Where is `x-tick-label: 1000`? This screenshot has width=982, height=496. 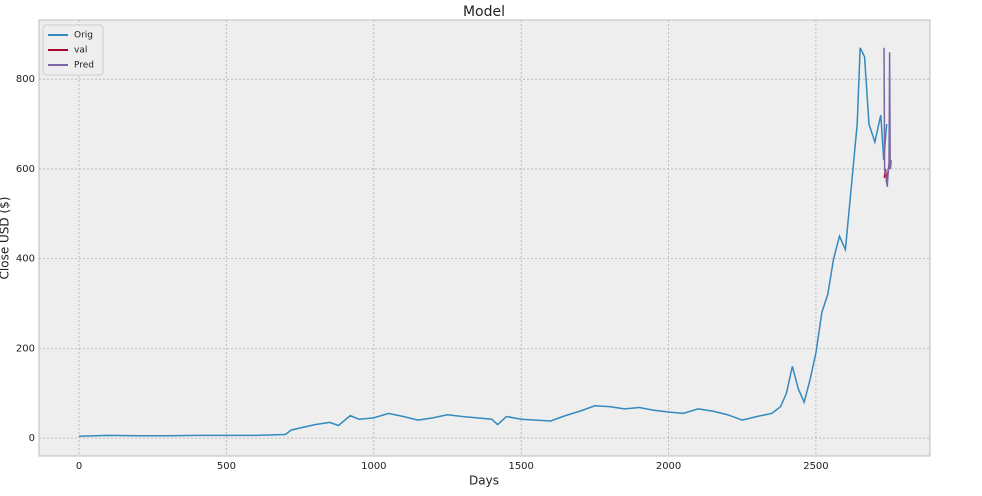 x-tick-label: 1000 is located at coordinates (373, 466).